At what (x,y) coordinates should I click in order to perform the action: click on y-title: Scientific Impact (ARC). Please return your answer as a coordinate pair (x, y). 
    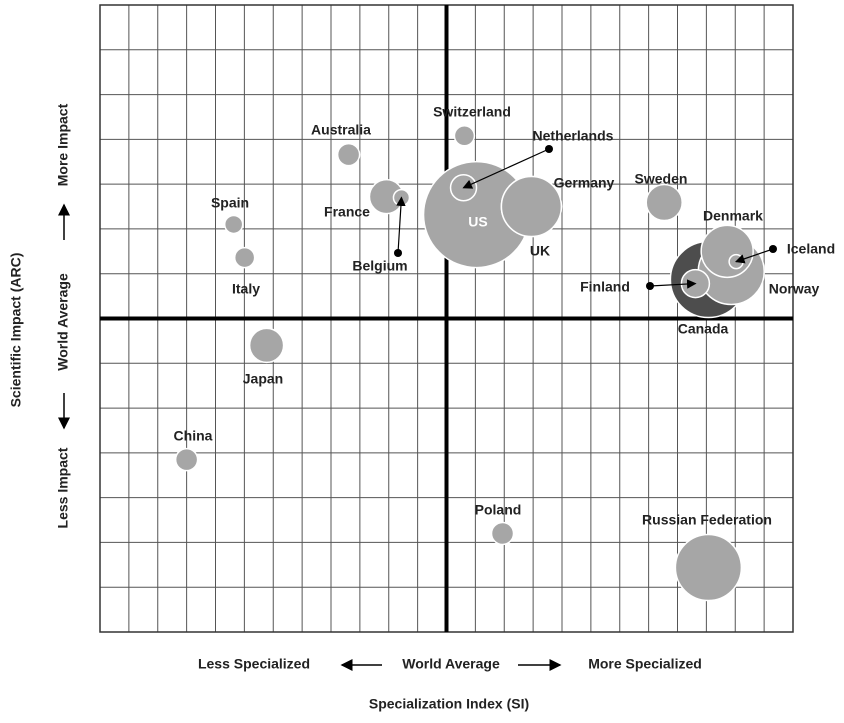
    Looking at the image, I should click on (16, 330).